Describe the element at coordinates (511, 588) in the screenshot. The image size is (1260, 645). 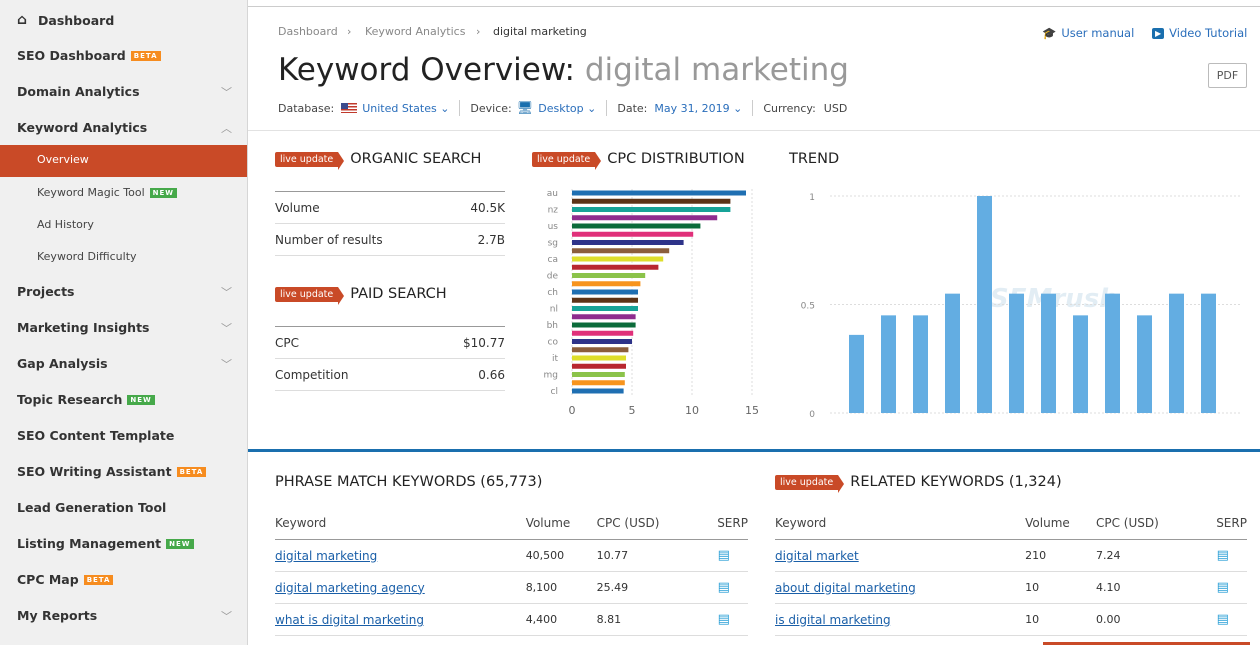
I see `table-row: digital marketing agency 8,100 25.49 ▤` at that location.